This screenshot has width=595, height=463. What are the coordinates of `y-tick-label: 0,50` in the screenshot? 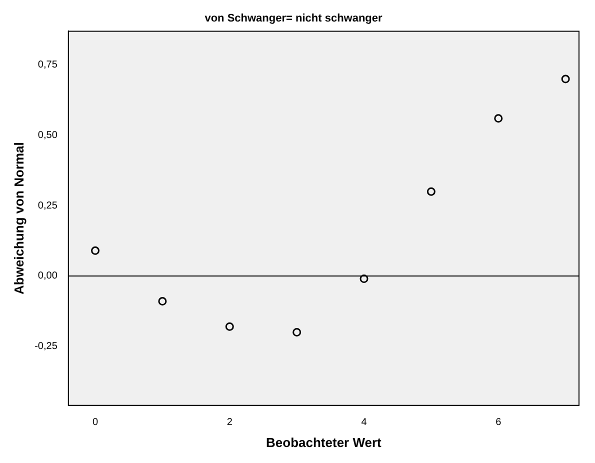 It's located at (48, 136).